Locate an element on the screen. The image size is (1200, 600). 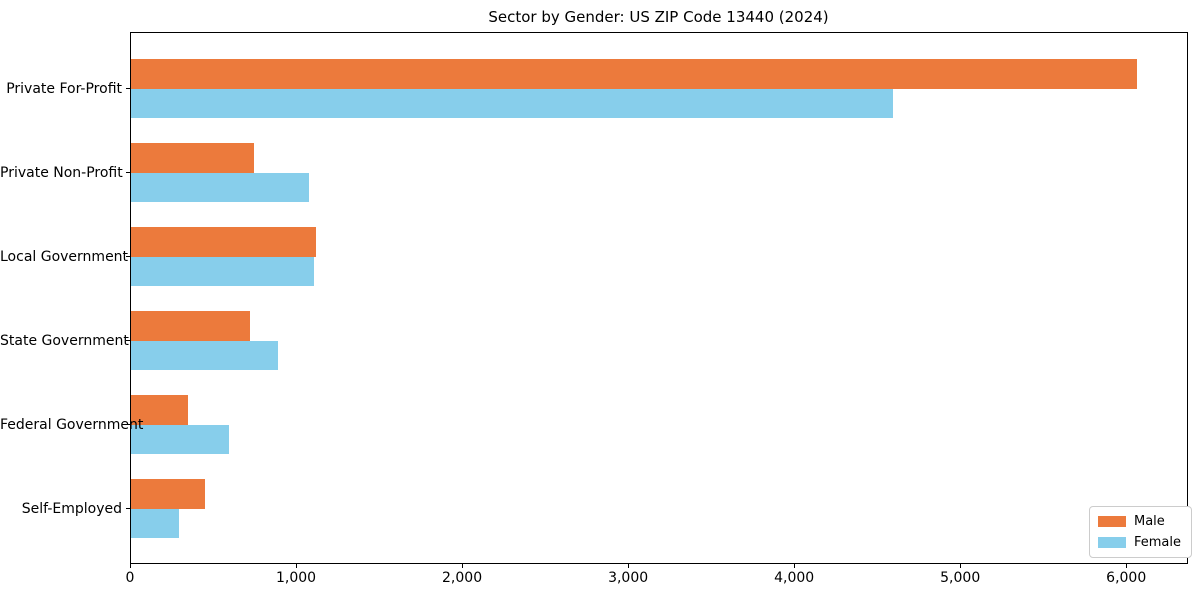
y-tick-label: Private Non-Profit is located at coordinates (61, 172).